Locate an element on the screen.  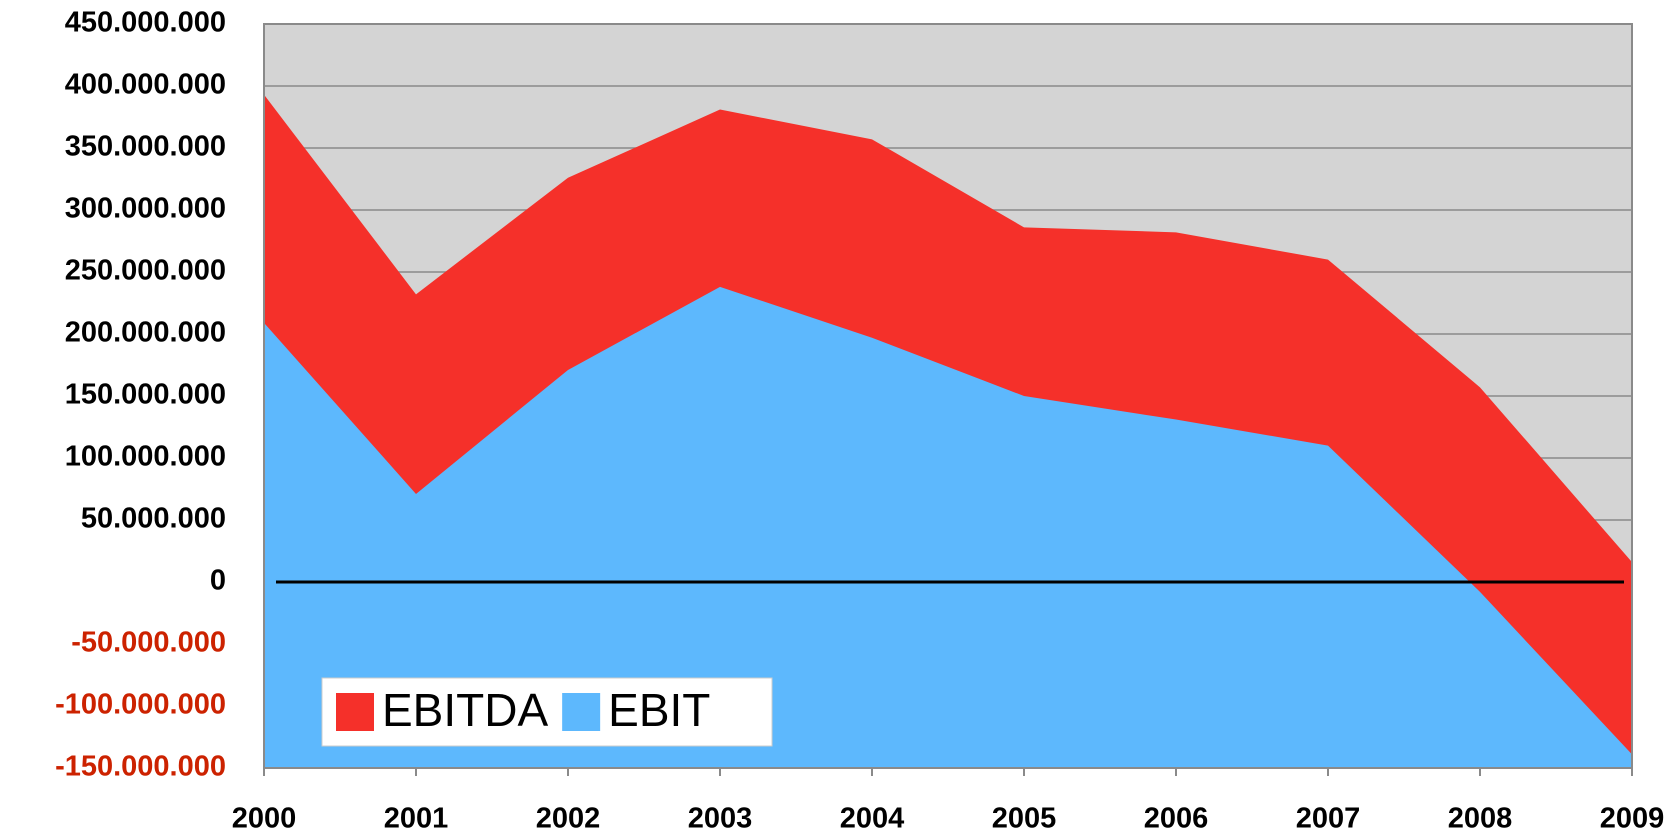
x-tick-label: 2002 is located at coordinates (568, 819).